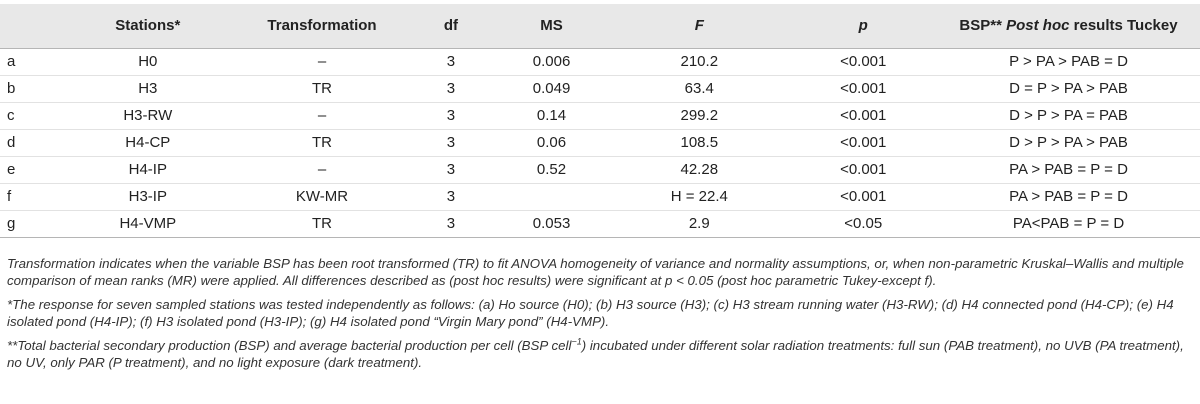 The height and width of the screenshot is (404, 1200). Describe the element at coordinates (322, 26) in the screenshot. I see `header-transformation: Transformation` at that location.